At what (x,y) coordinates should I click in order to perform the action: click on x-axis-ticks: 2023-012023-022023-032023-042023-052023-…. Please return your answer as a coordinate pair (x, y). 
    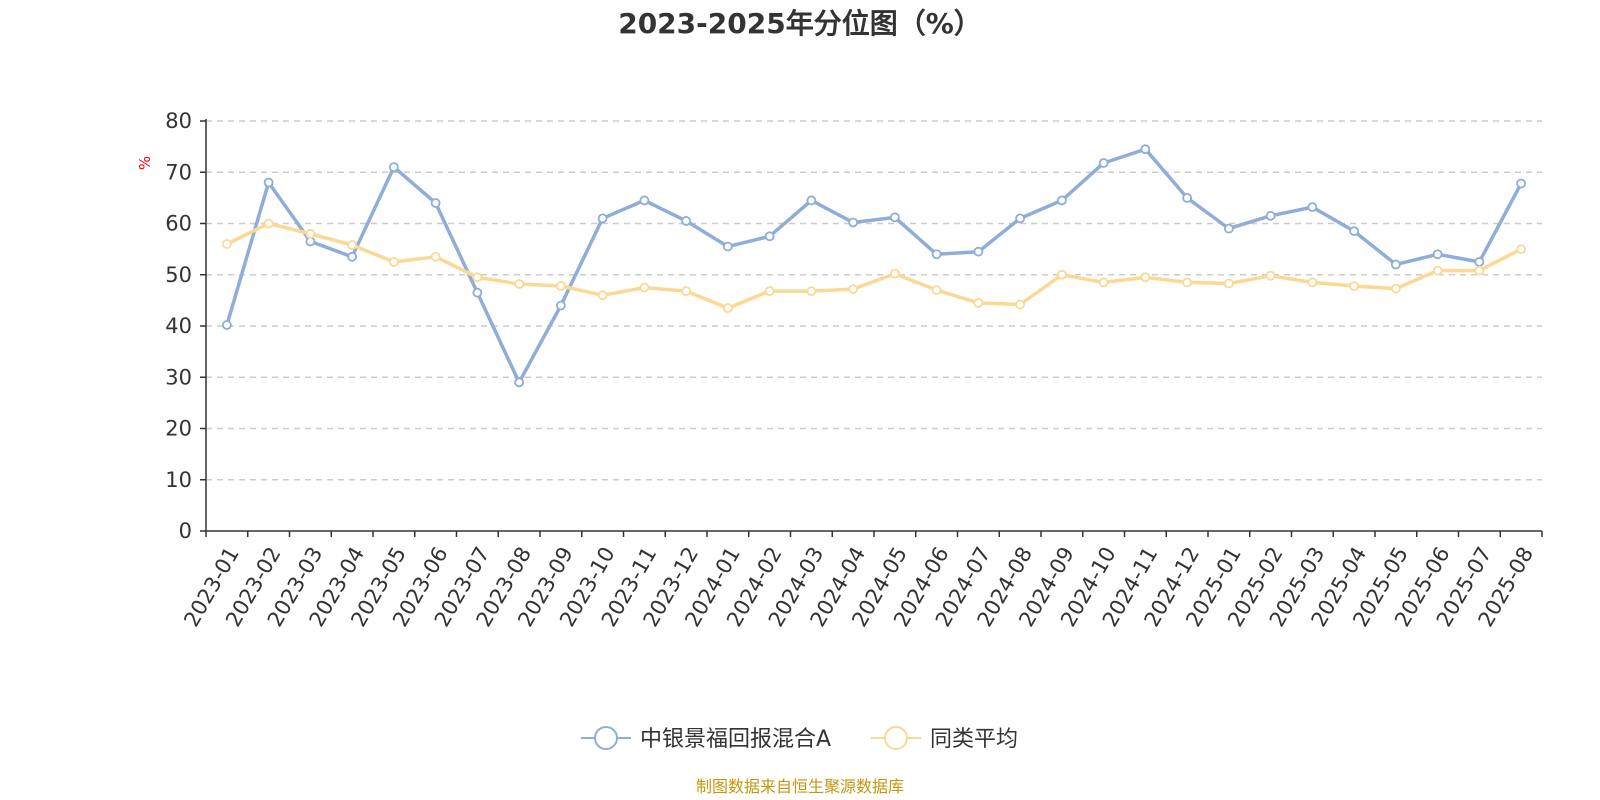
    Looking at the image, I should click on (861, 581).